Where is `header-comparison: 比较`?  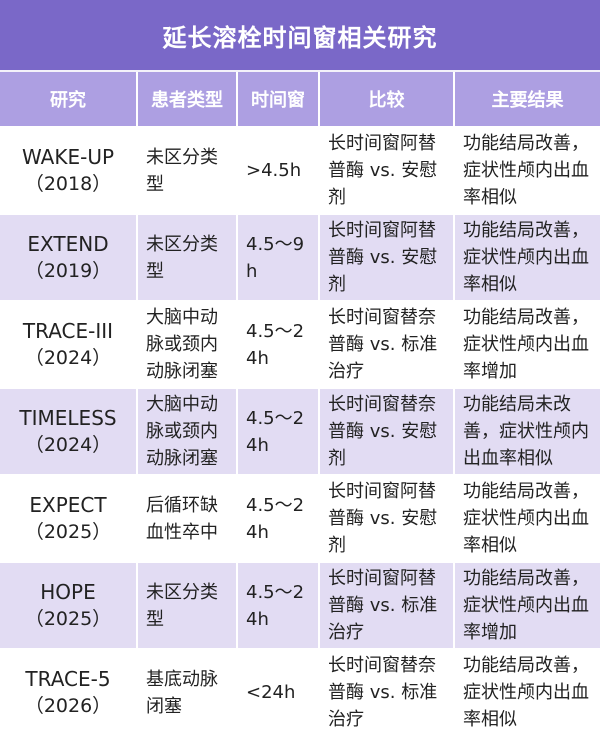
header-comparison: 比较 is located at coordinates (387, 99).